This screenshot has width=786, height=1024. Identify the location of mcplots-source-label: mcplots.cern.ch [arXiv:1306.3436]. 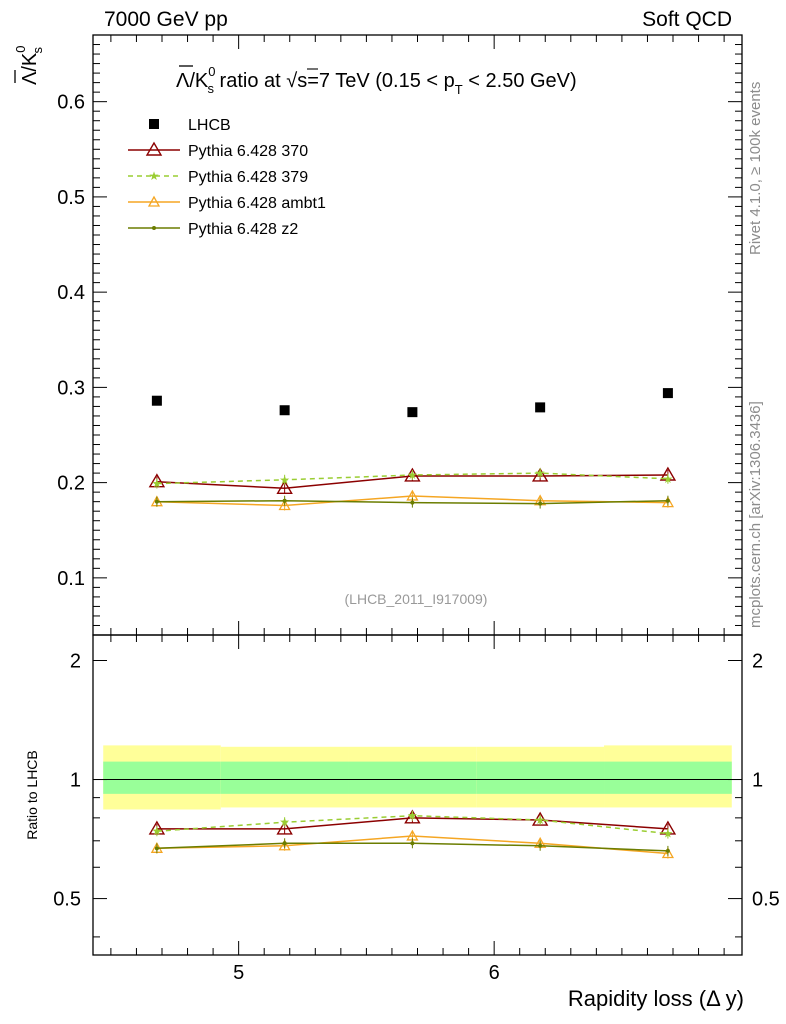
(755, 514).